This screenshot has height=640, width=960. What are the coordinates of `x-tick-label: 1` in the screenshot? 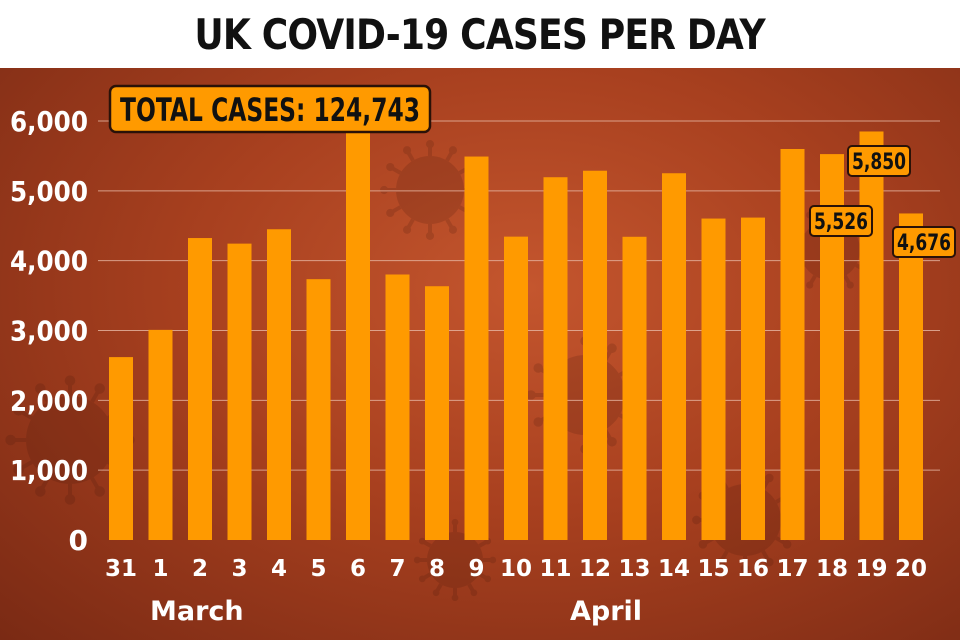 It's located at (160, 569).